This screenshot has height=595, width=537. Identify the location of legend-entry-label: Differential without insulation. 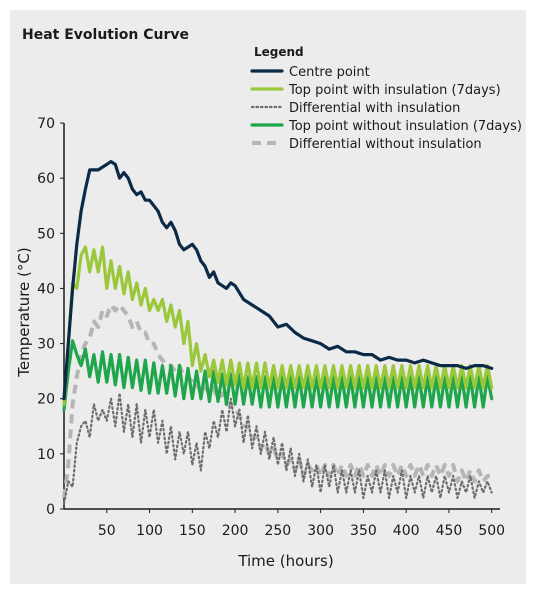
(385, 144).